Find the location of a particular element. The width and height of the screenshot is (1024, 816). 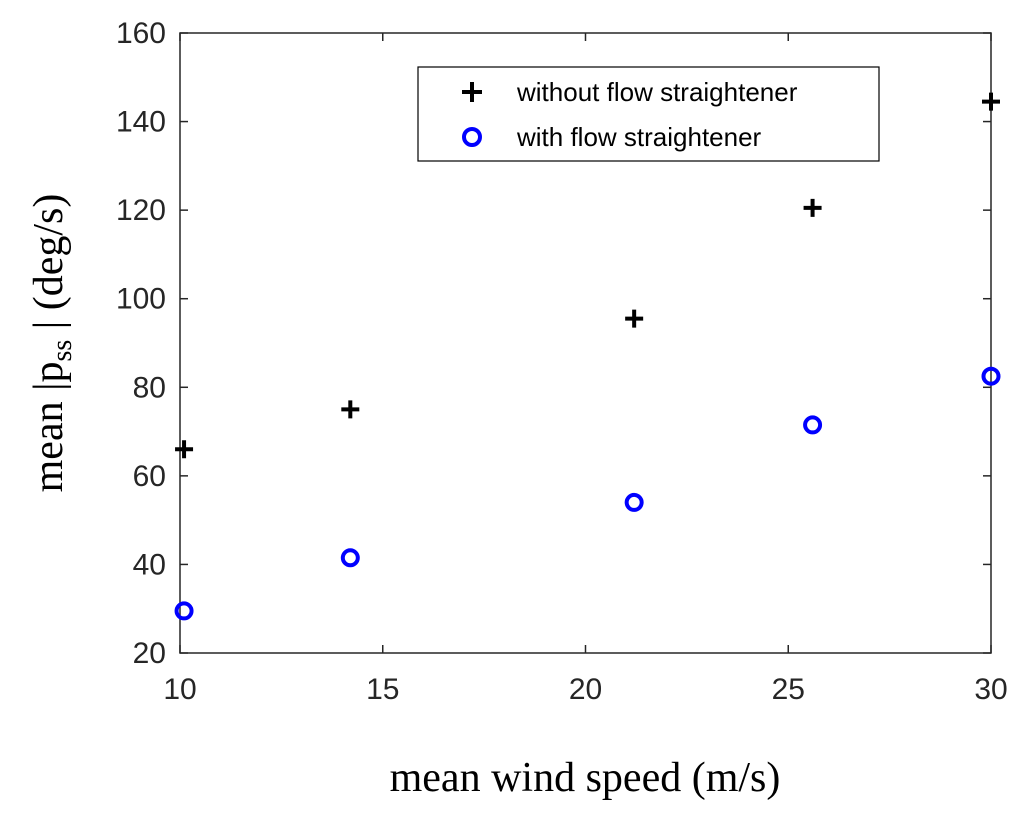

y-axis-title-unit: | (deg/s) is located at coordinates (49, 267).